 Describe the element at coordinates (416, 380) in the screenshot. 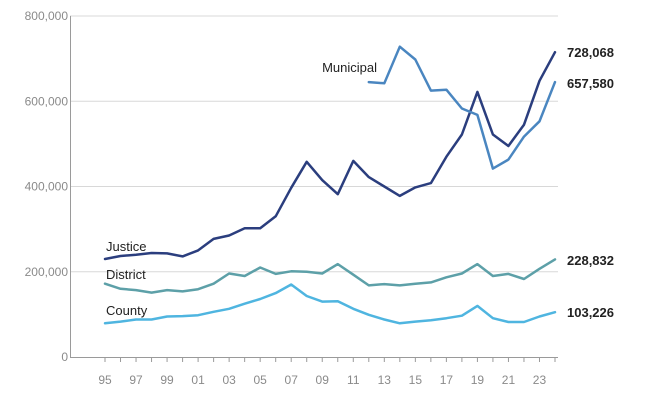

I see `x-tick-label: 15` at that location.